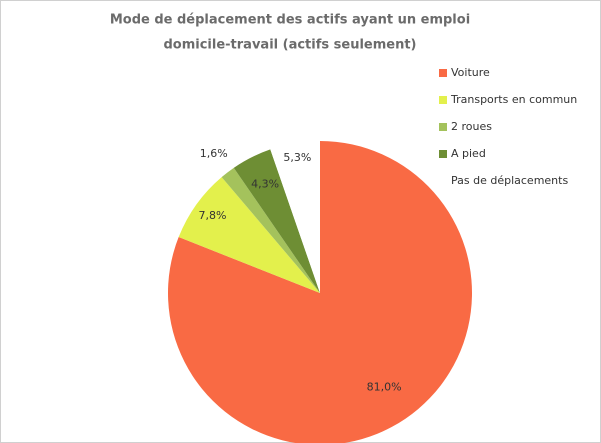  I want to click on legend-label: 2 roues, so click(471, 126).